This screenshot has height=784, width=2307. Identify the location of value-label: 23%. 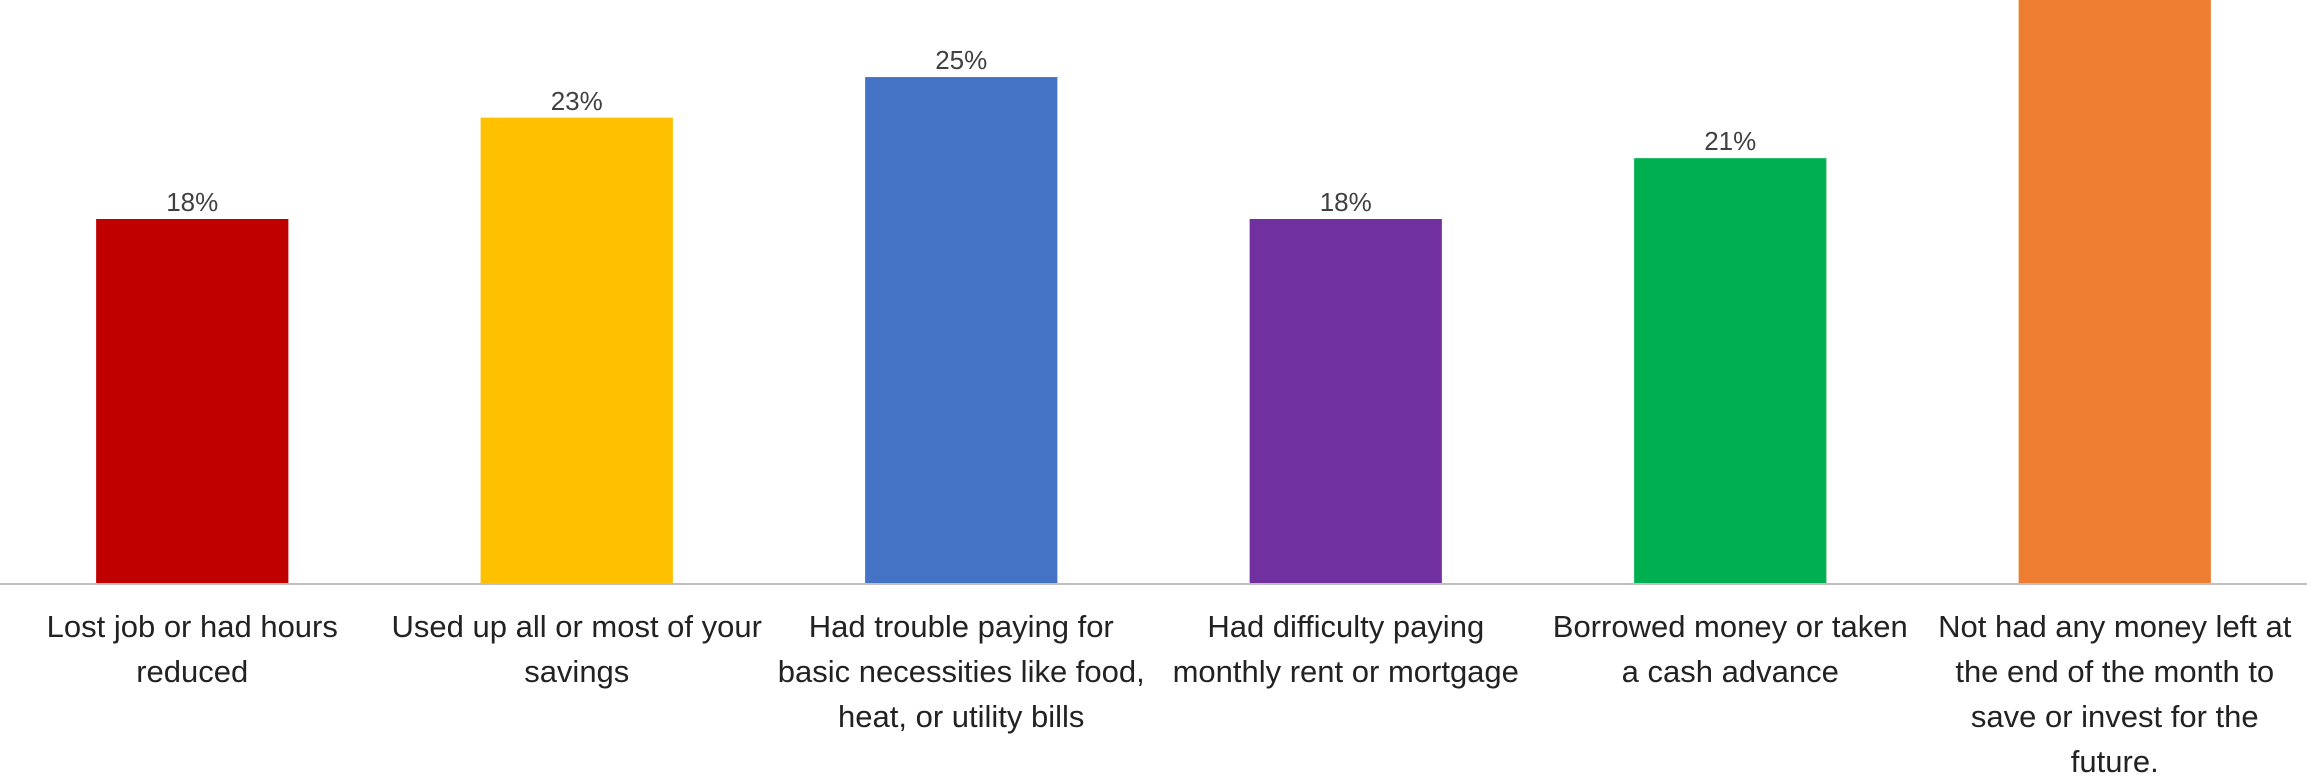
(576, 100).